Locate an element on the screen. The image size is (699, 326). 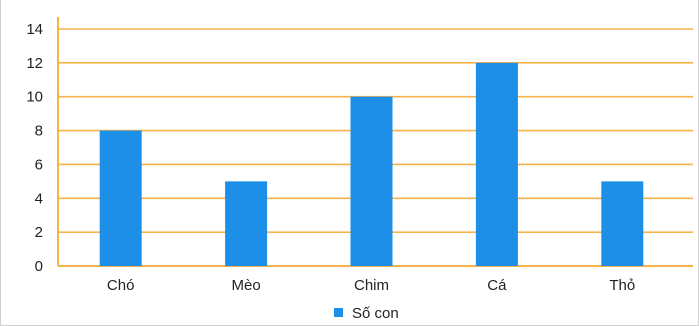
y-tick-label: 2 is located at coordinates (39, 232).